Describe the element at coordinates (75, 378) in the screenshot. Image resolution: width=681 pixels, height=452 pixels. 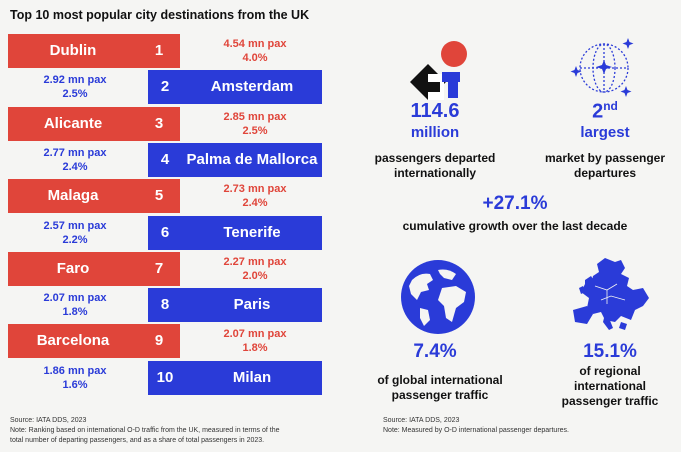
I see `passenger-stat: 1.86 mn pax 1.6%` at that location.